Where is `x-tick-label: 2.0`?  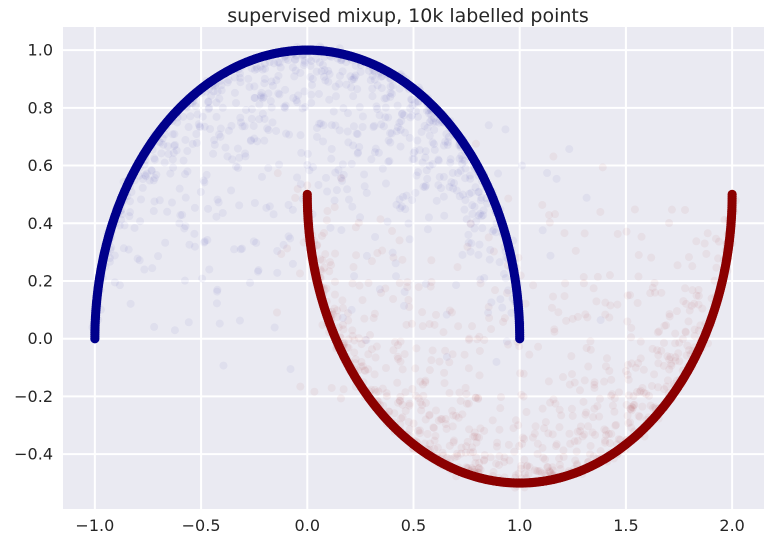
x-tick-label: 2.0 is located at coordinates (731, 525).